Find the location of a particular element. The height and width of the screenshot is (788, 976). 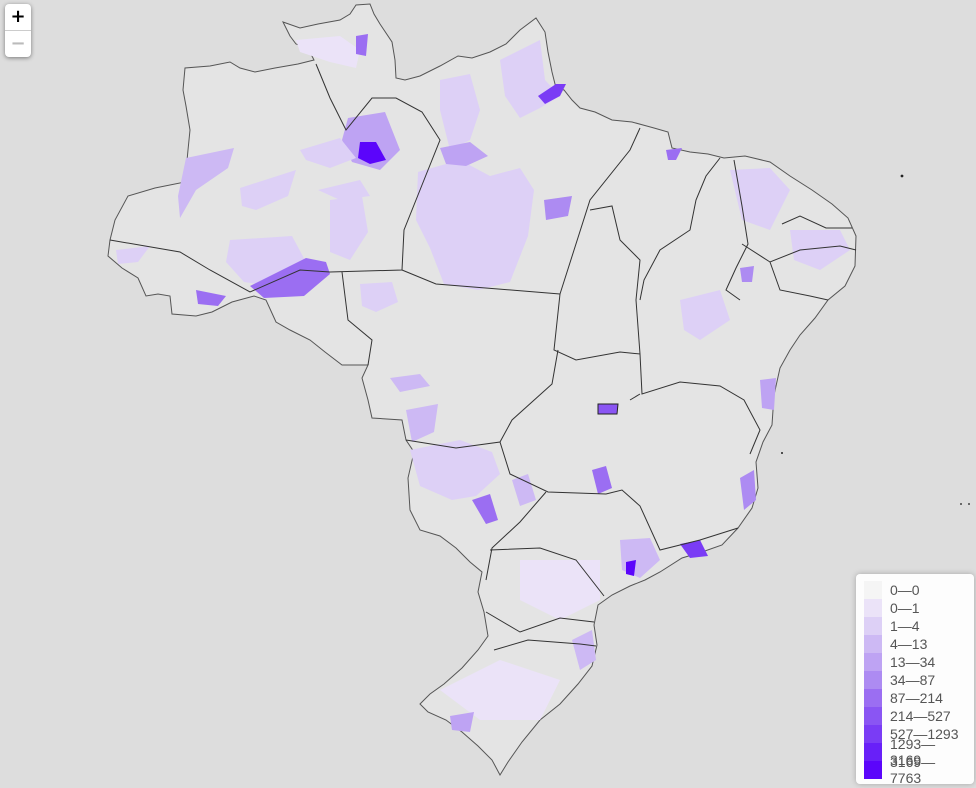

zoom-out-button: − is located at coordinates (18, 43).